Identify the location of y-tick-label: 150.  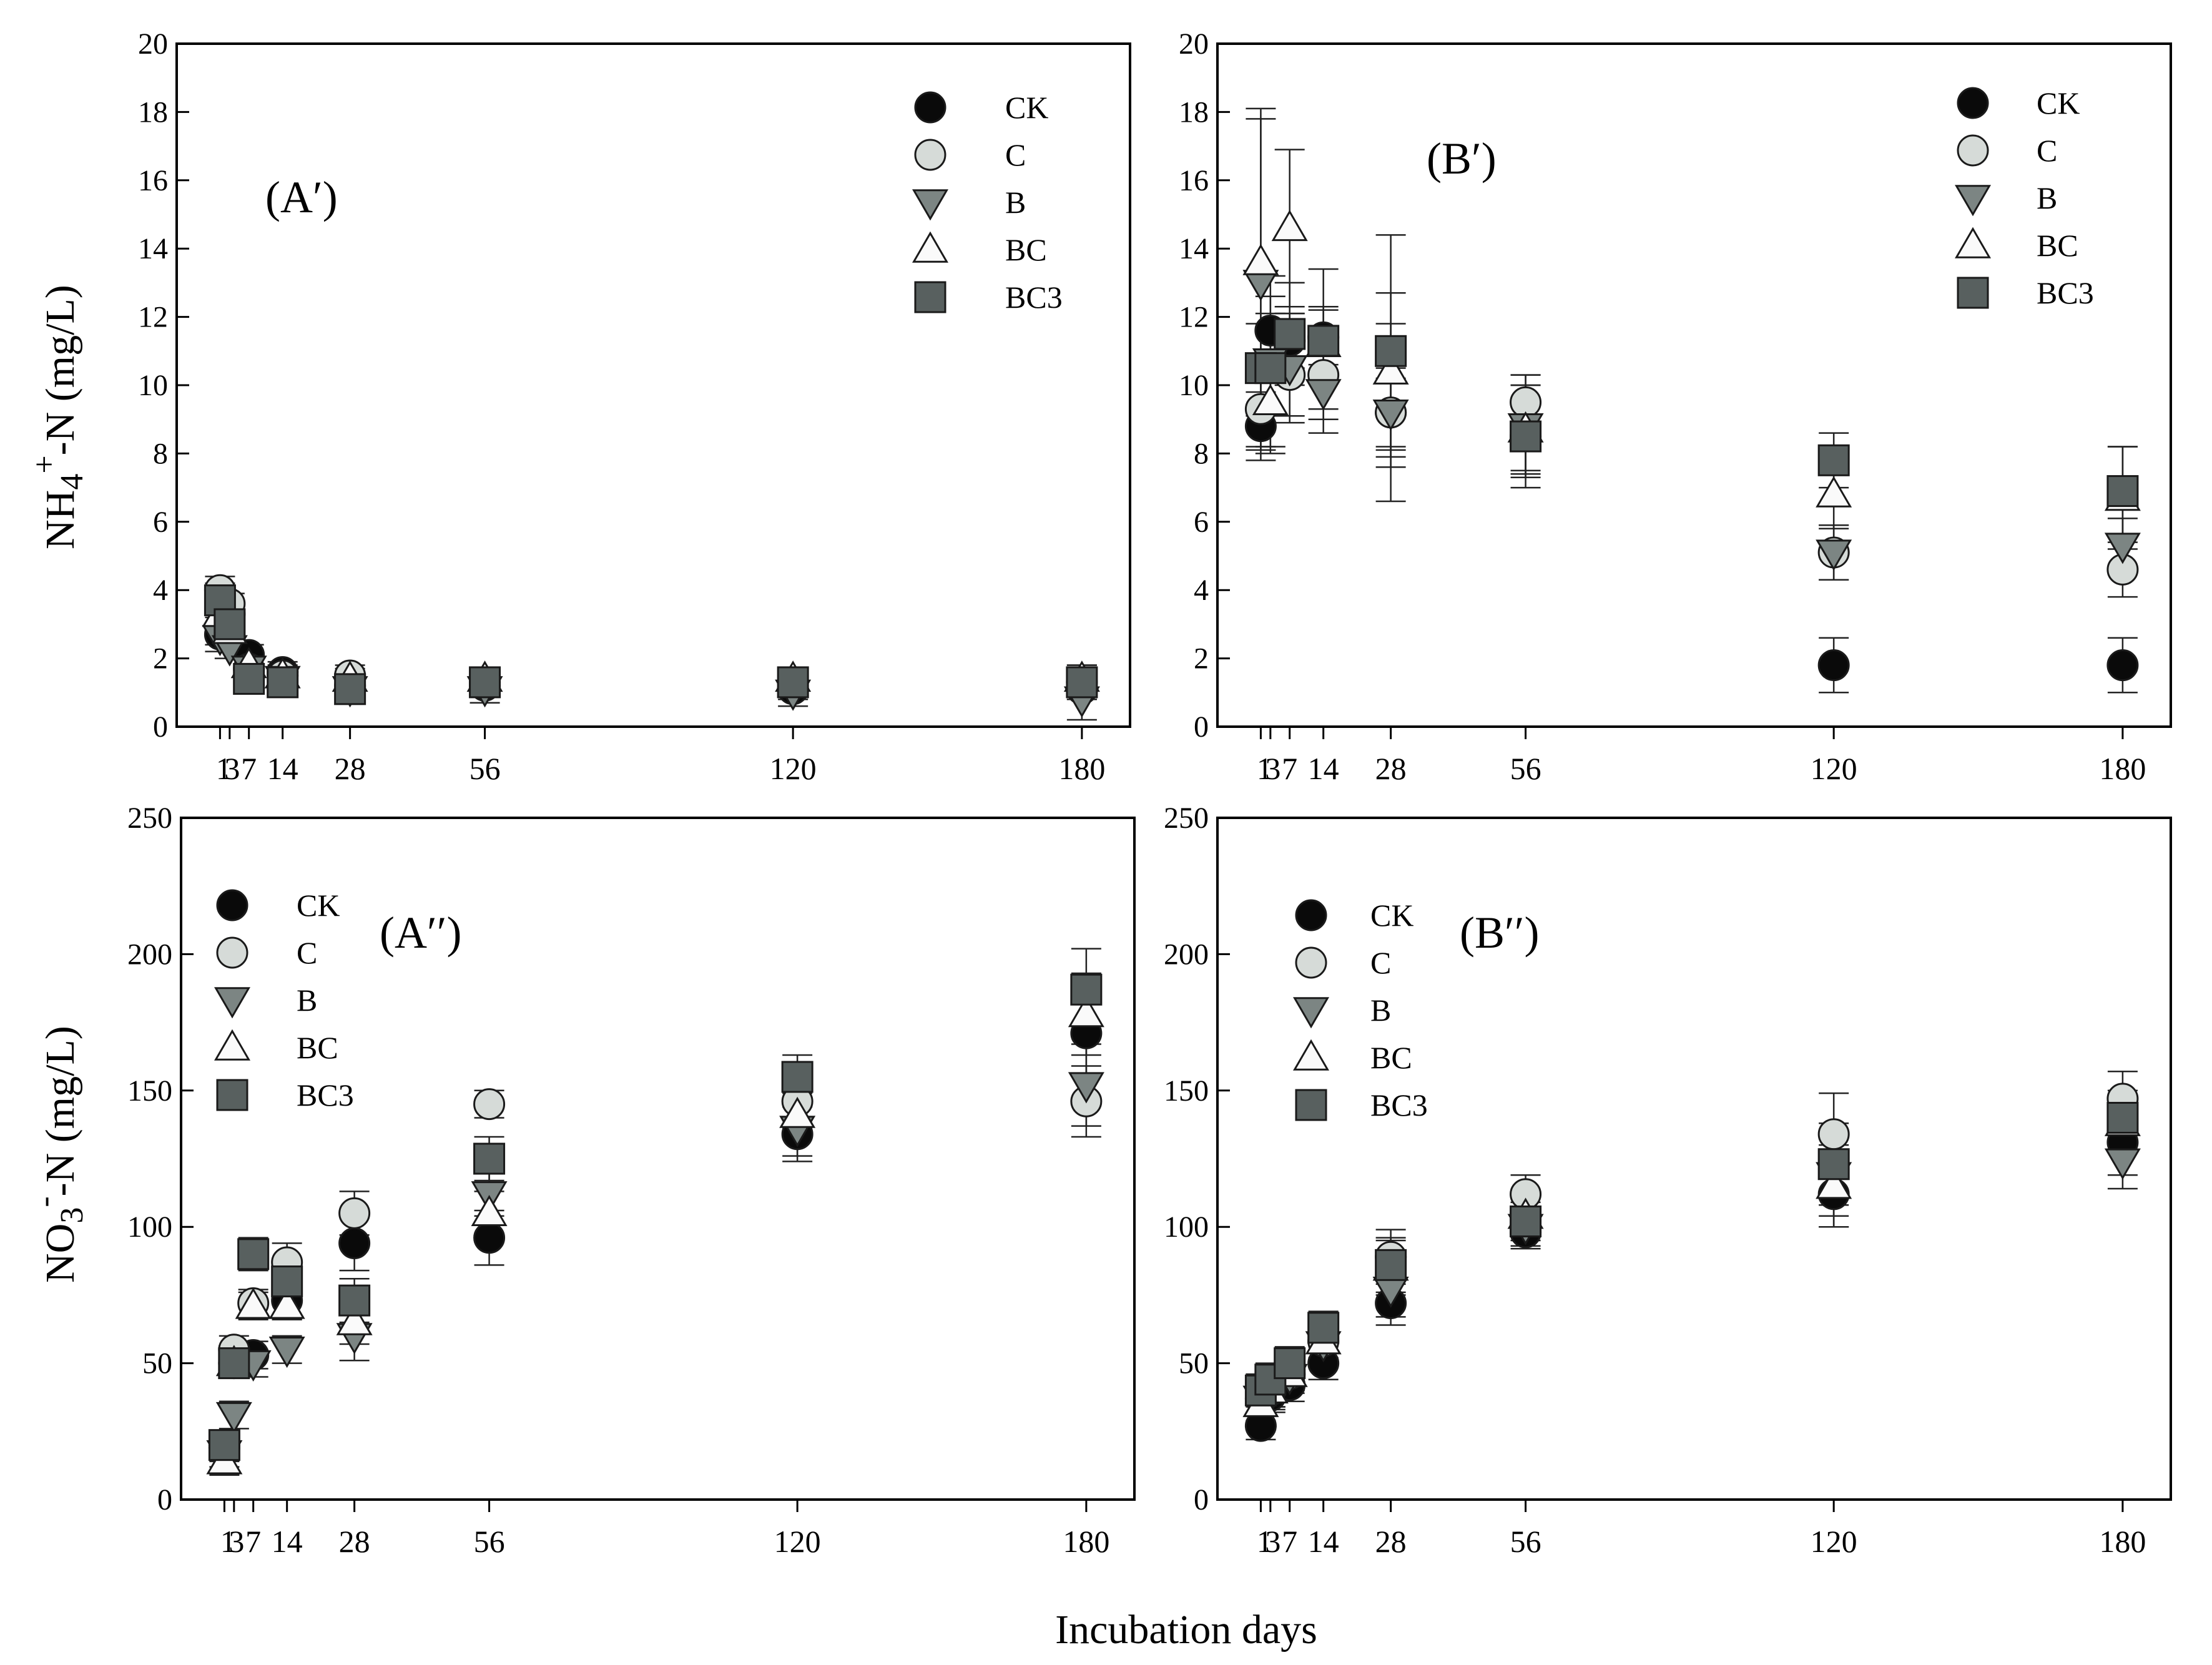
(1186, 1091).